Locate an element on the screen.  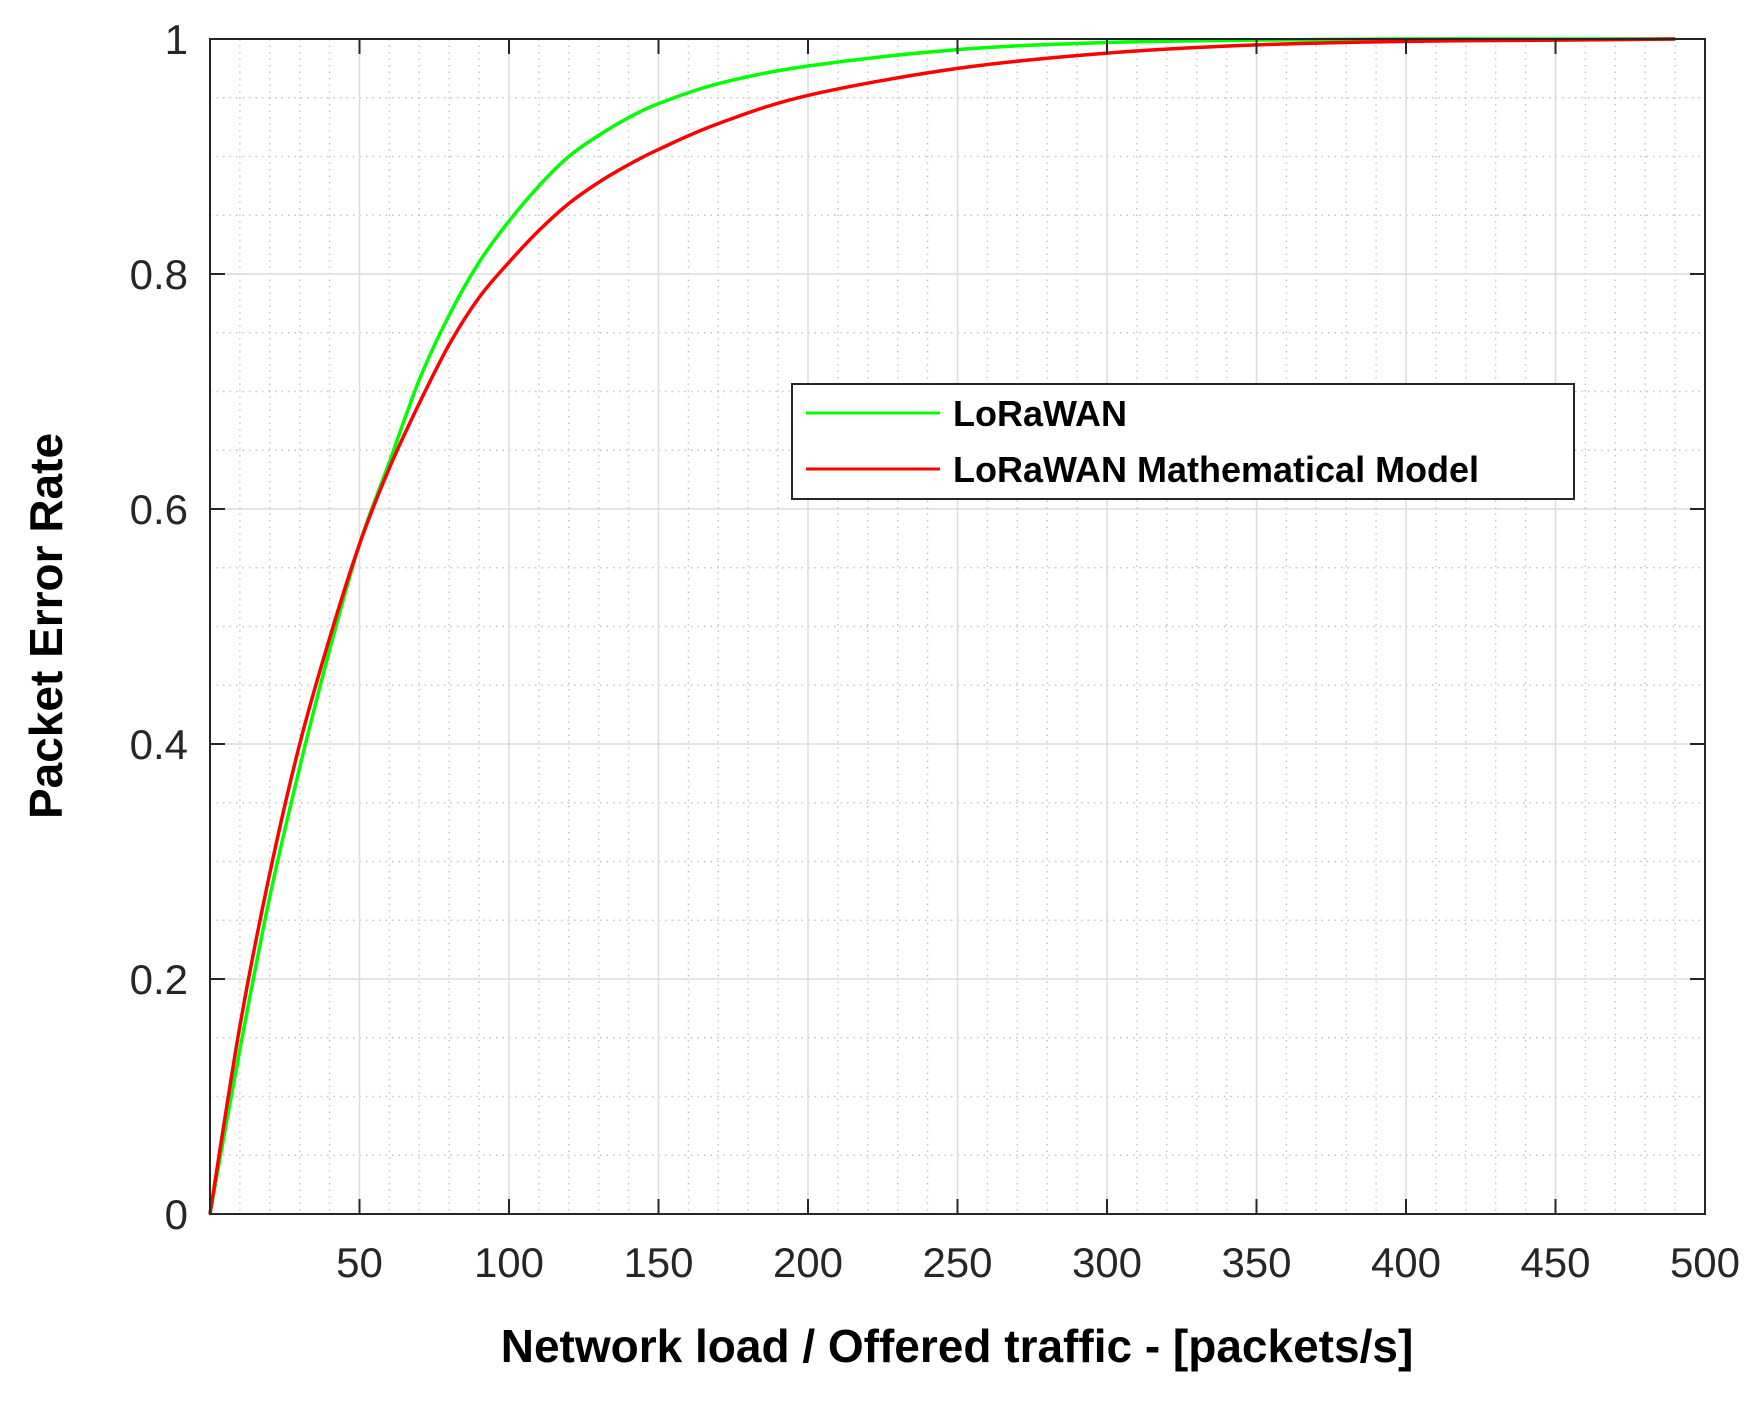
legend-label-lorawan: LoRaWAN is located at coordinates (1040, 413).